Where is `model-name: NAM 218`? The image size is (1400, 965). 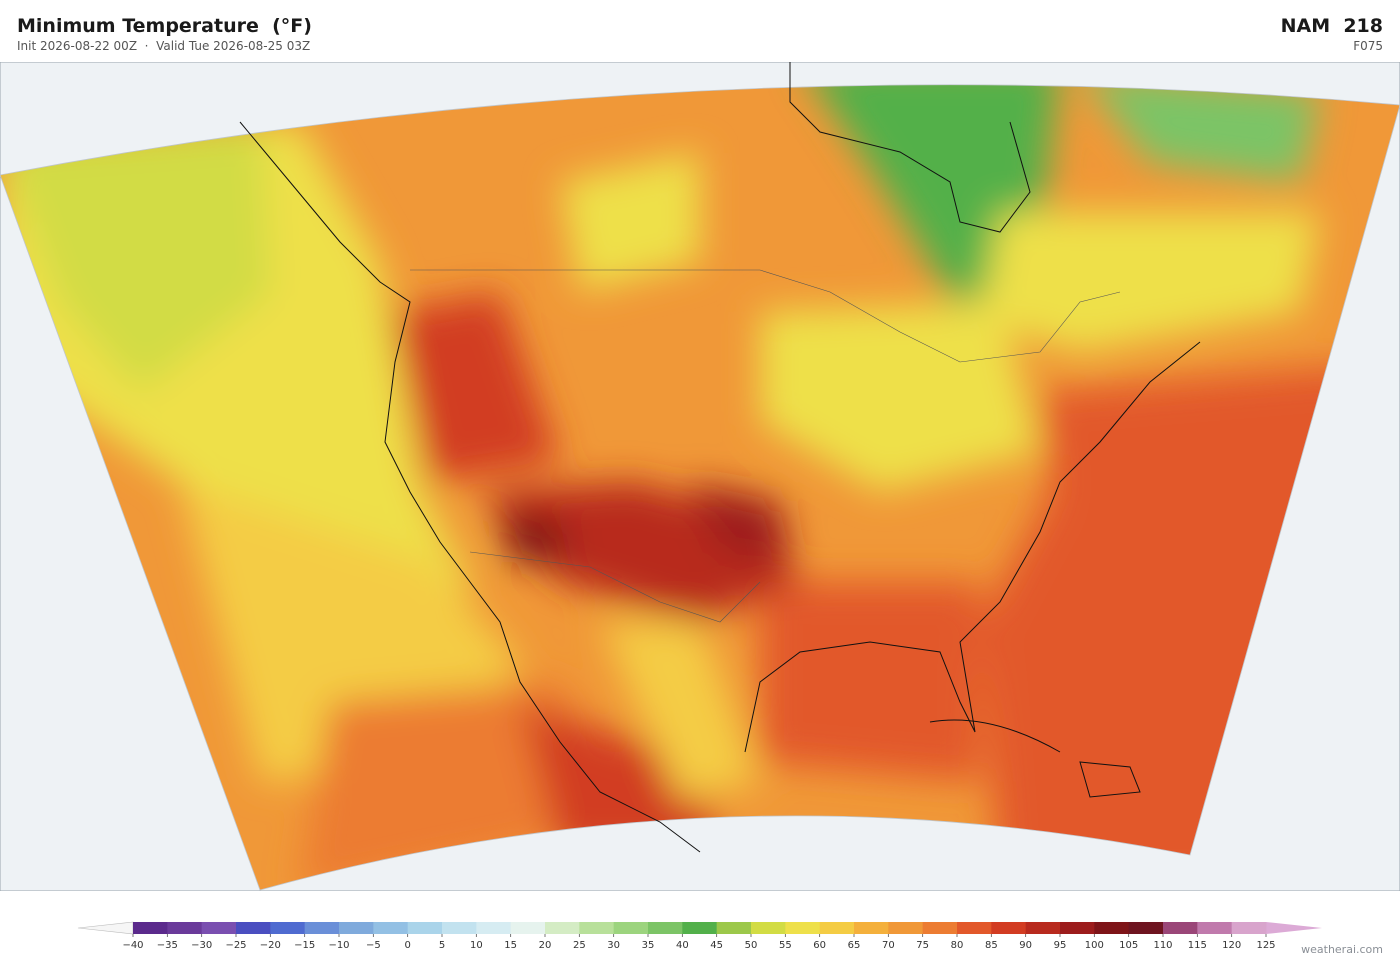
model-name: NAM 218 is located at coordinates (1331, 26).